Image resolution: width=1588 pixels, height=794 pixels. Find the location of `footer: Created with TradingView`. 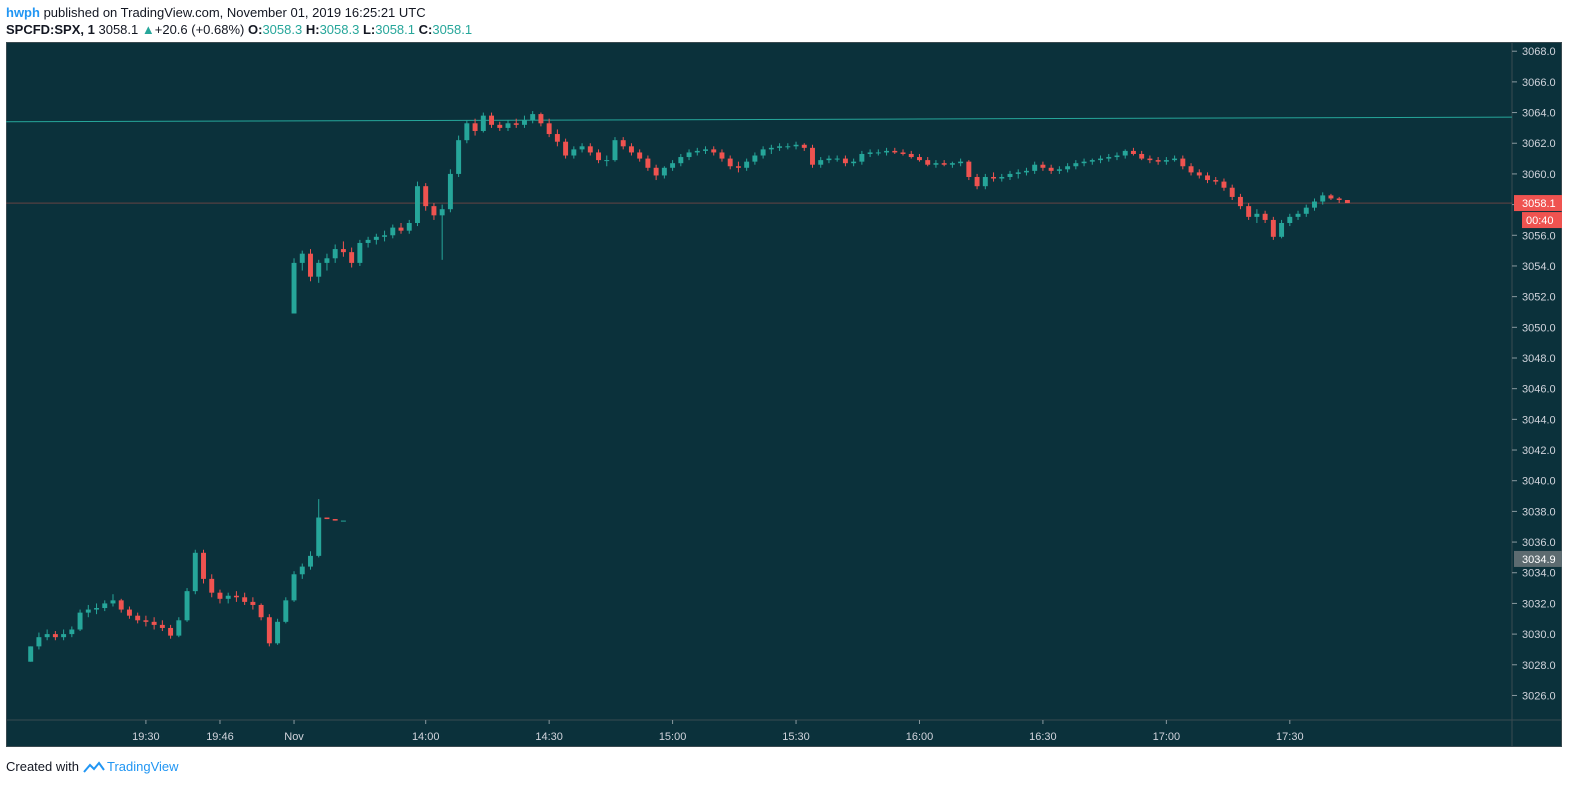

footer: Created with TradingView is located at coordinates (92, 766).